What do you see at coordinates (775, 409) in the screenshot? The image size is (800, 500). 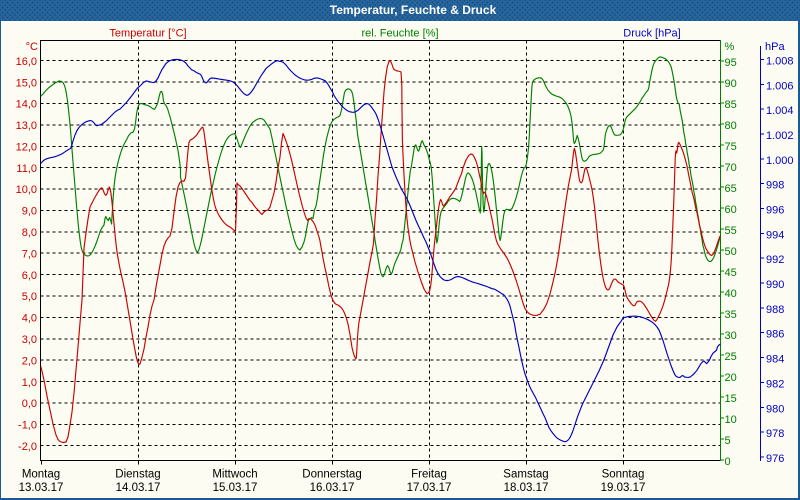 I see `svg-text: 980` at bounding box center [775, 409].